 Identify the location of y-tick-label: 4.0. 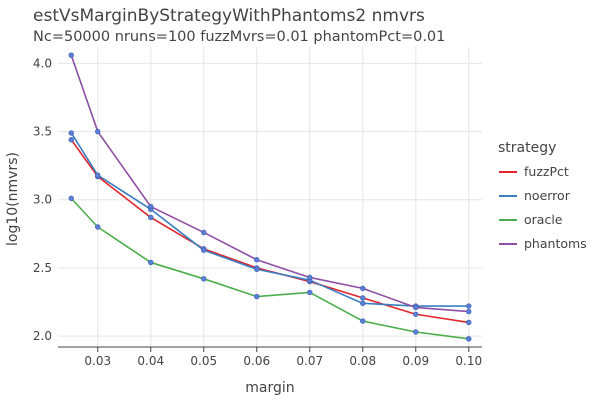
(42, 63).